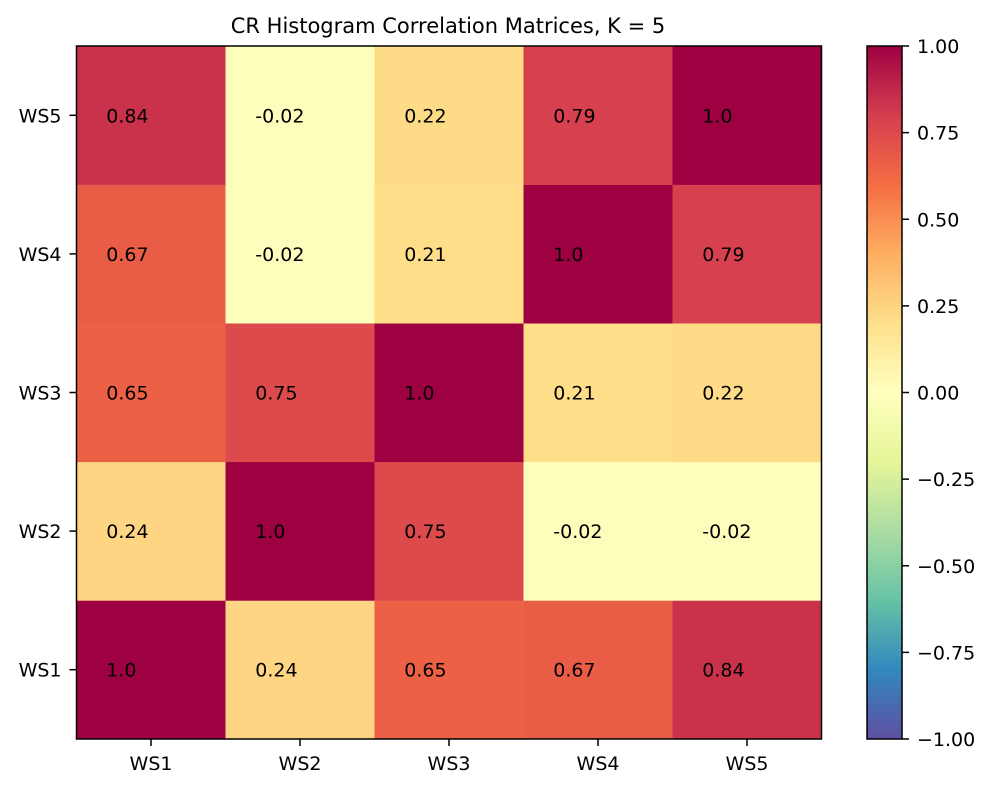  Describe the element at coordinates (270, 532) in the screenshot. I see `heatmap-cell-label-ws2-ws2: 1.0` at that location.